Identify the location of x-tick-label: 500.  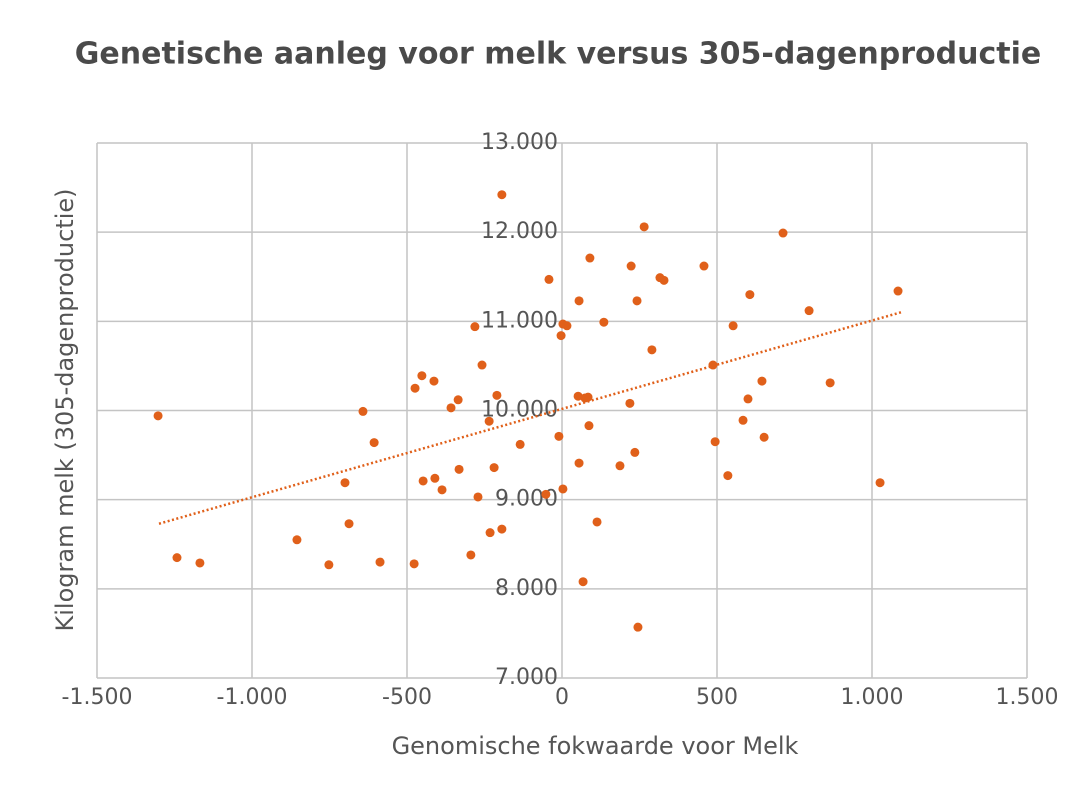
(717, 697).